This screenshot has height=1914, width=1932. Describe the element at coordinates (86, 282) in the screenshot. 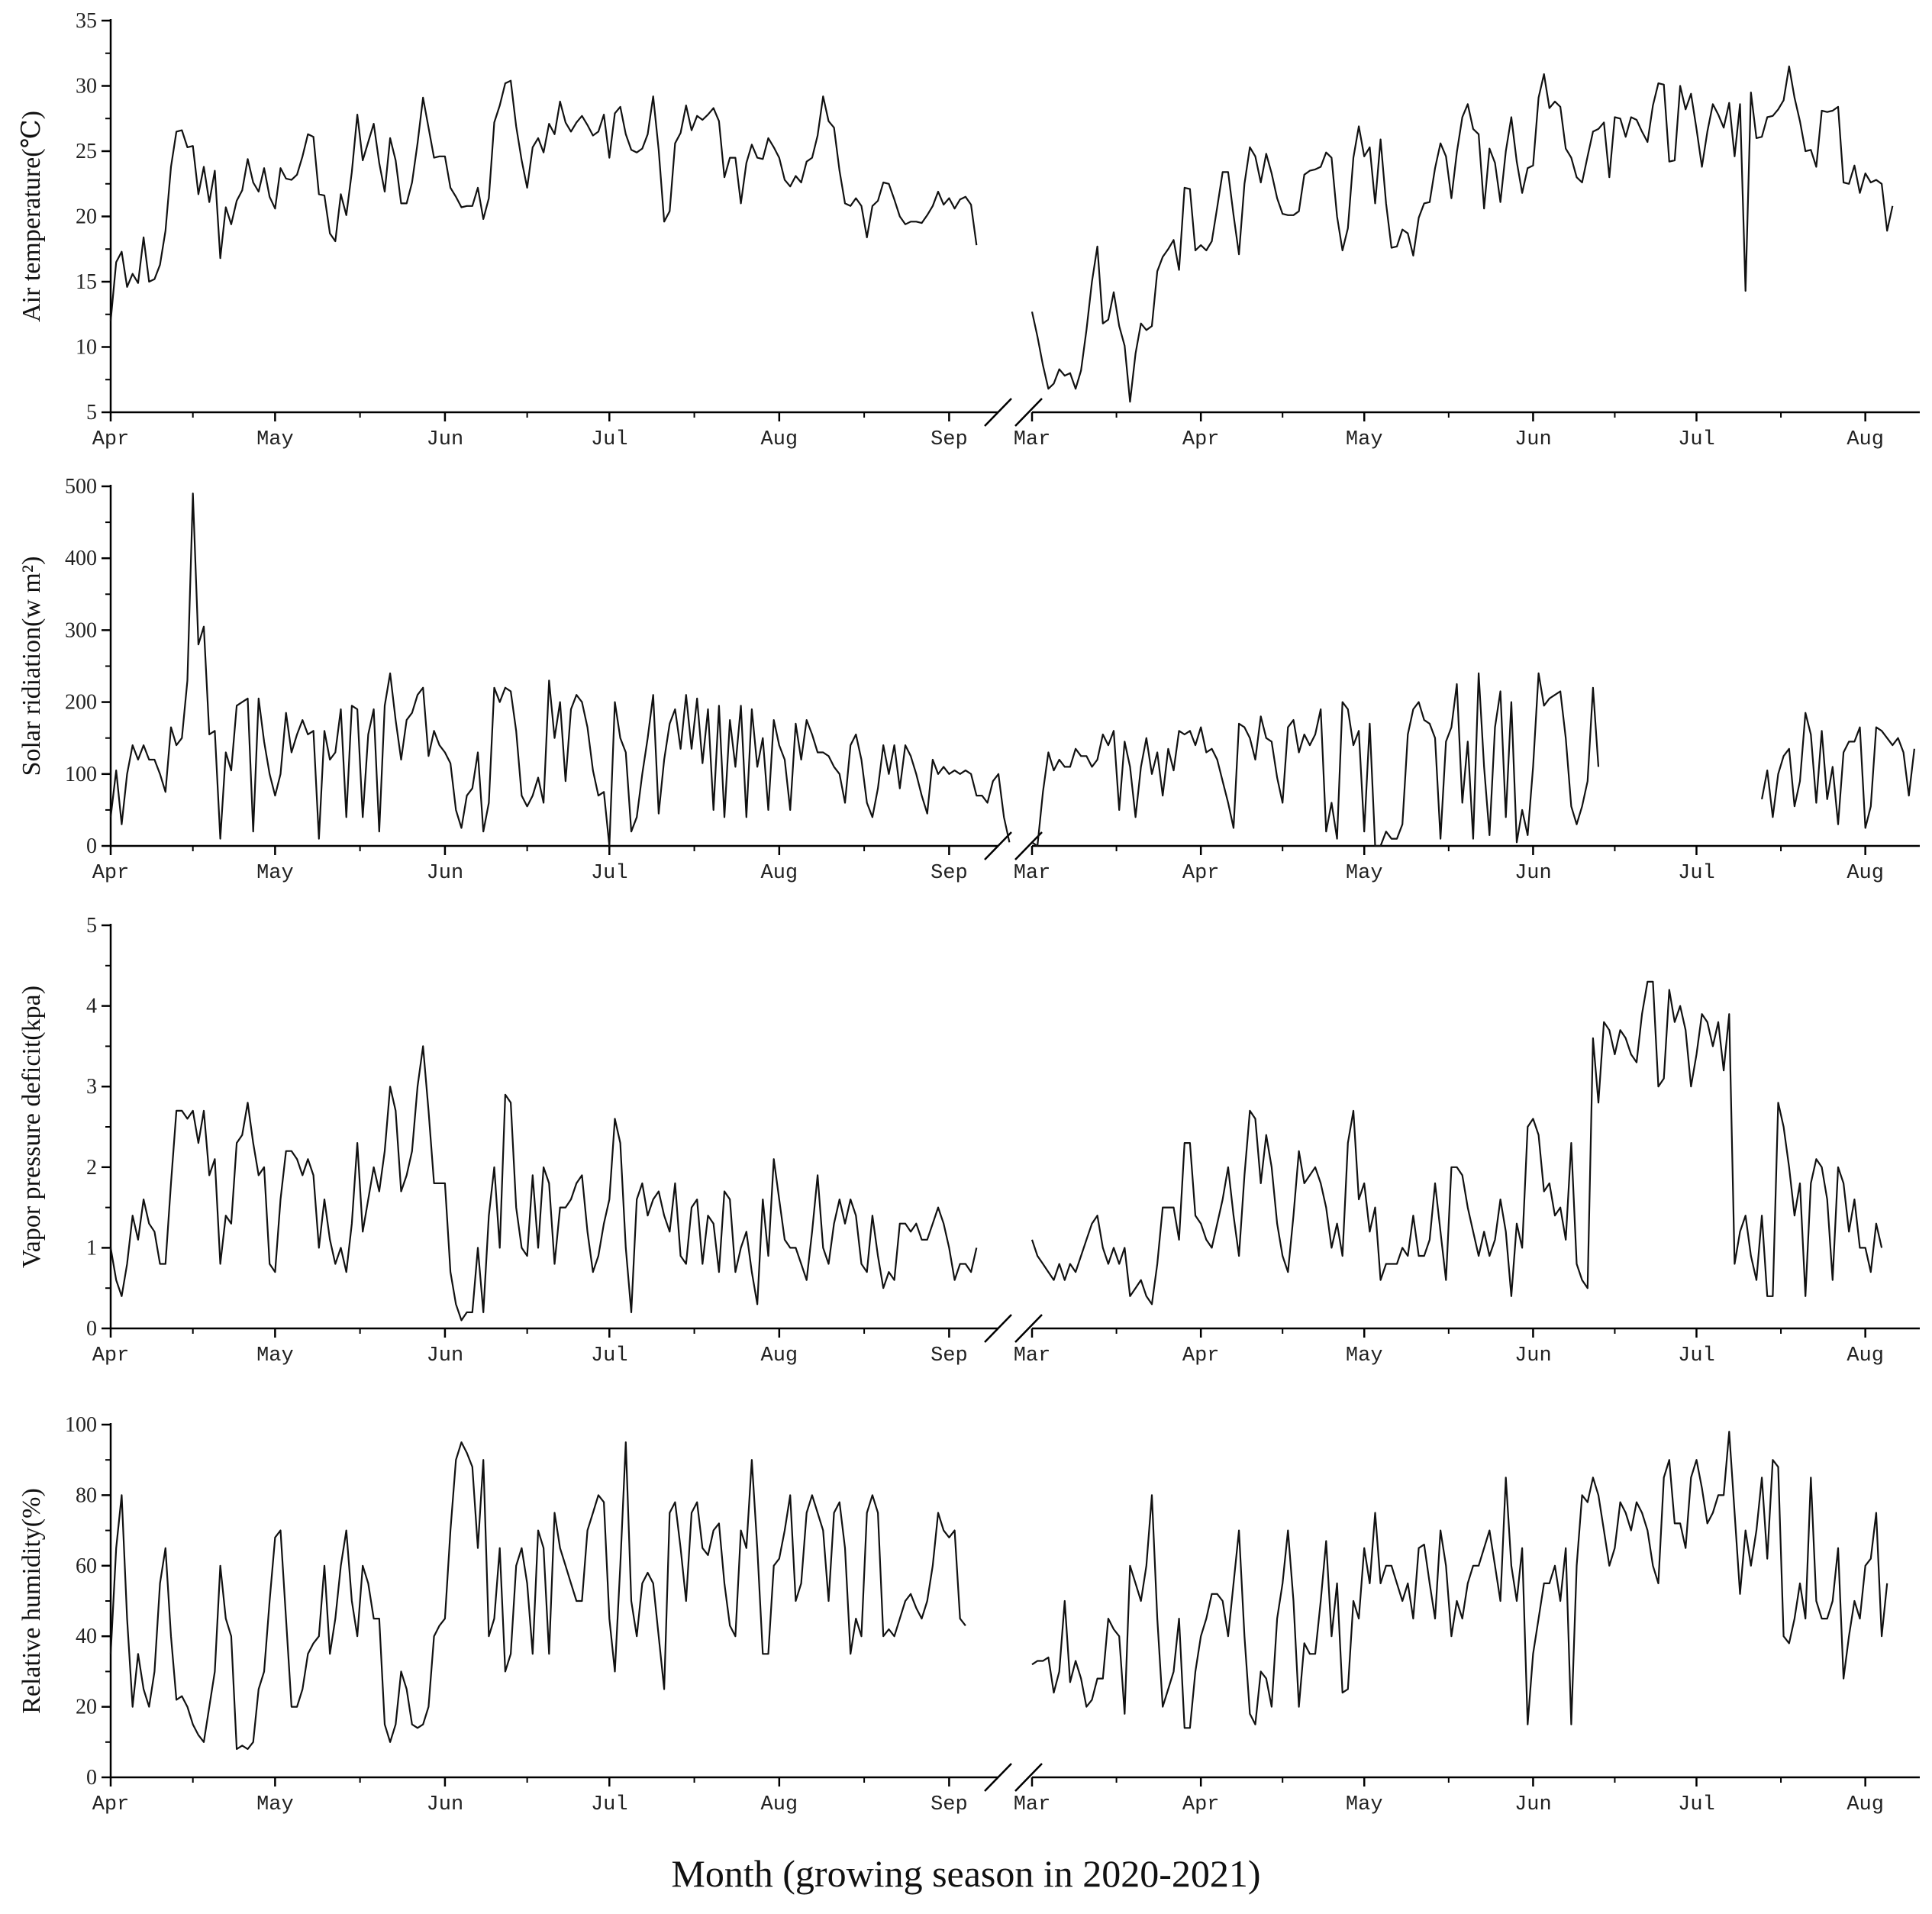

I see `y-tick-label: 15` at that location.